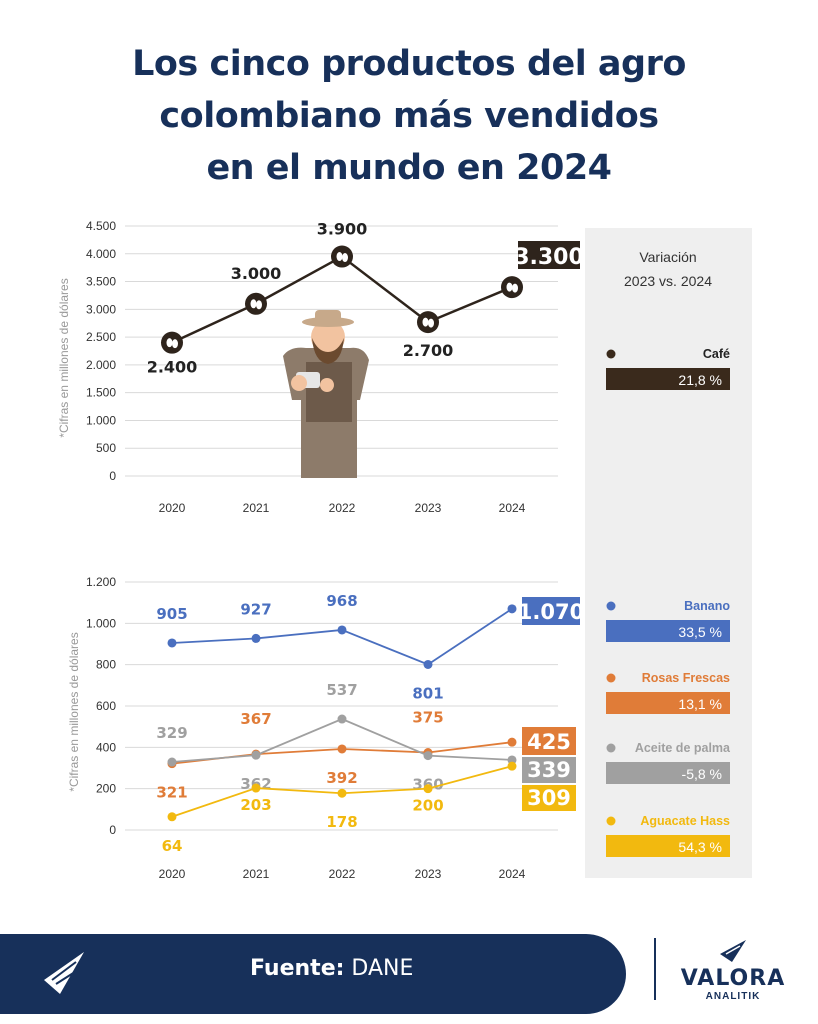  What do you see at coordinates (101, 582) in the screenshot?
I see `y-tick-label: 1.200` at bounding box center [101, 582].